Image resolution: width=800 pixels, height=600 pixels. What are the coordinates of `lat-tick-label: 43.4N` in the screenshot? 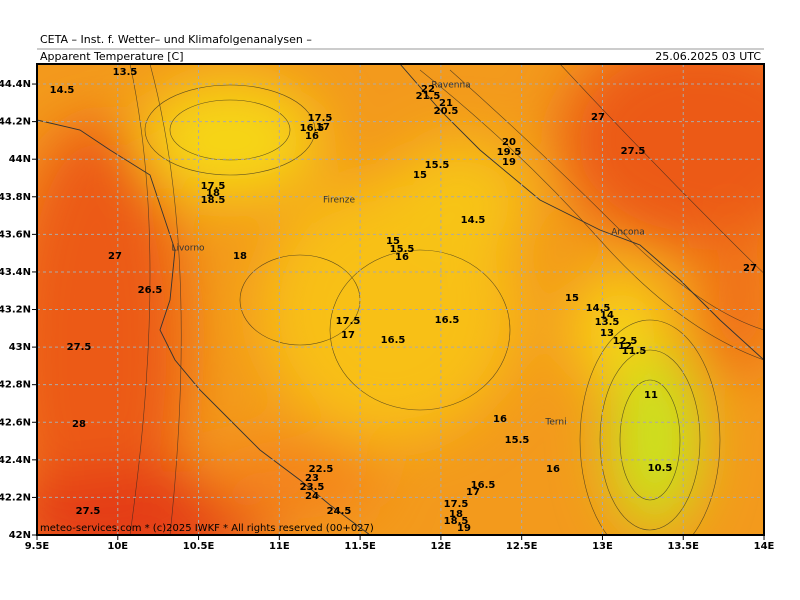 It's located at (15, 272).